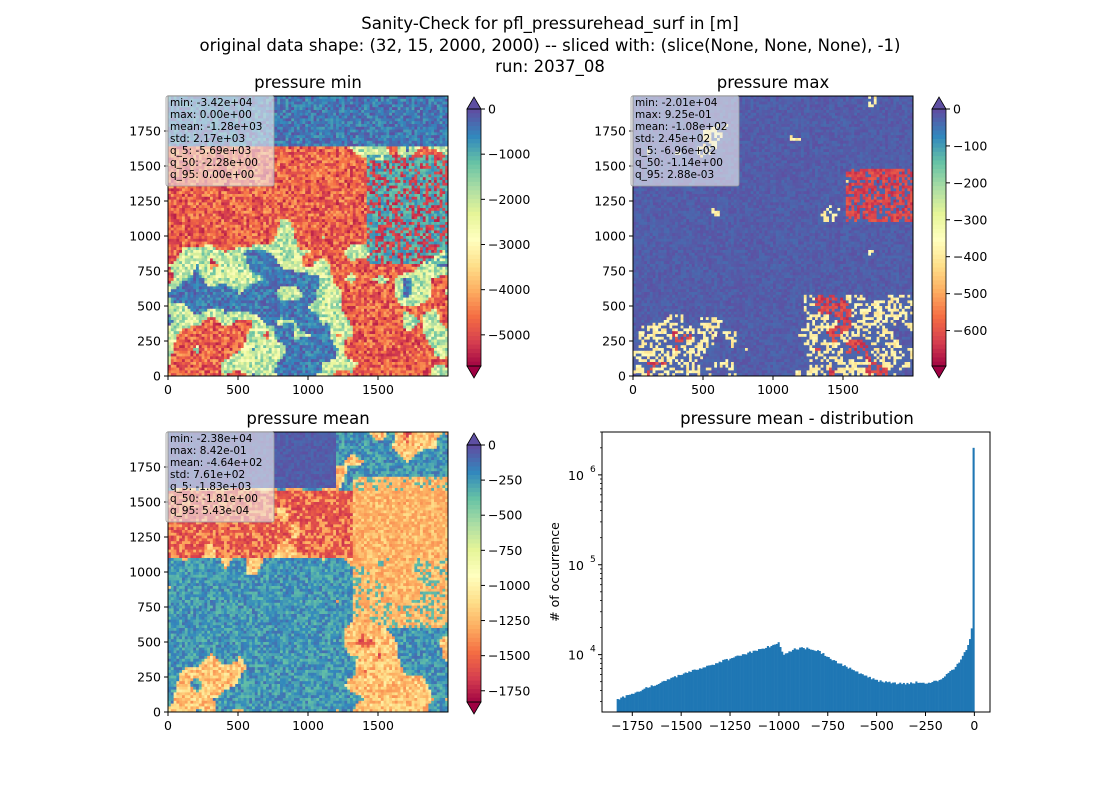 The image size is (1100, 804). Describe the element at coordinates (509, 690) in the screenshot. I see `colorbar-tick-label: −1750` at that location.